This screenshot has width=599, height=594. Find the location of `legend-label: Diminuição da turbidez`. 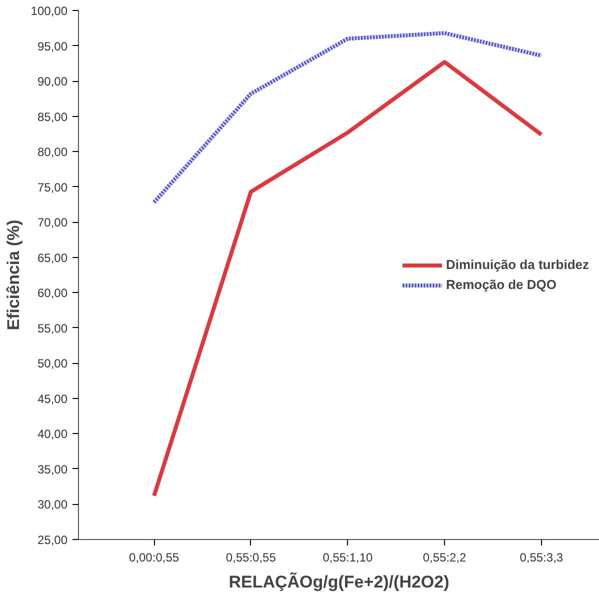

legend-label: Diminuição da turbidez is located at coordinates (517, 264).